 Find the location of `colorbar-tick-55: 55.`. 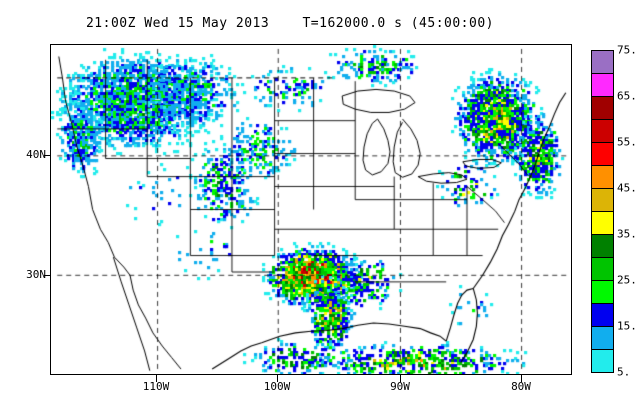

colorbar-tick-55: 55. is located at coordinates (627, 142).